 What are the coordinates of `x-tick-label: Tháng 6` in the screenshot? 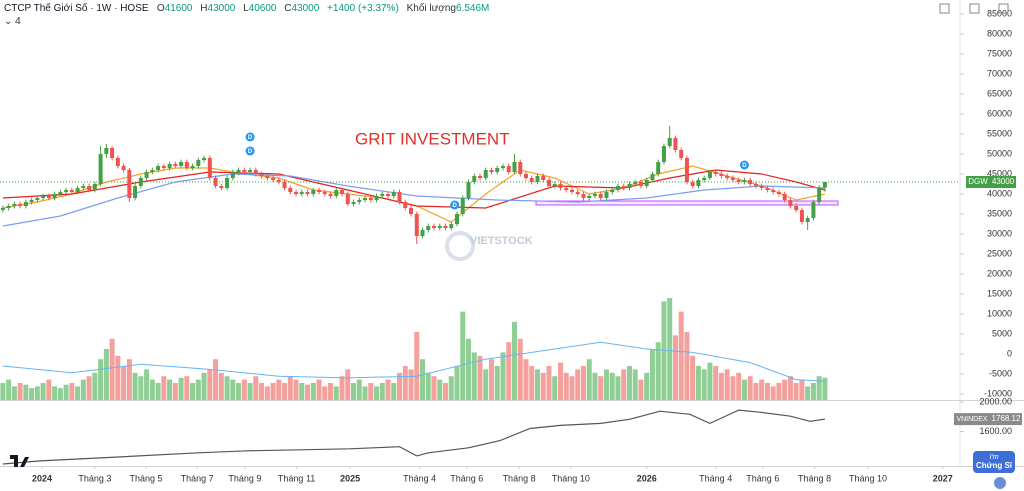 It's located at (466, 478).